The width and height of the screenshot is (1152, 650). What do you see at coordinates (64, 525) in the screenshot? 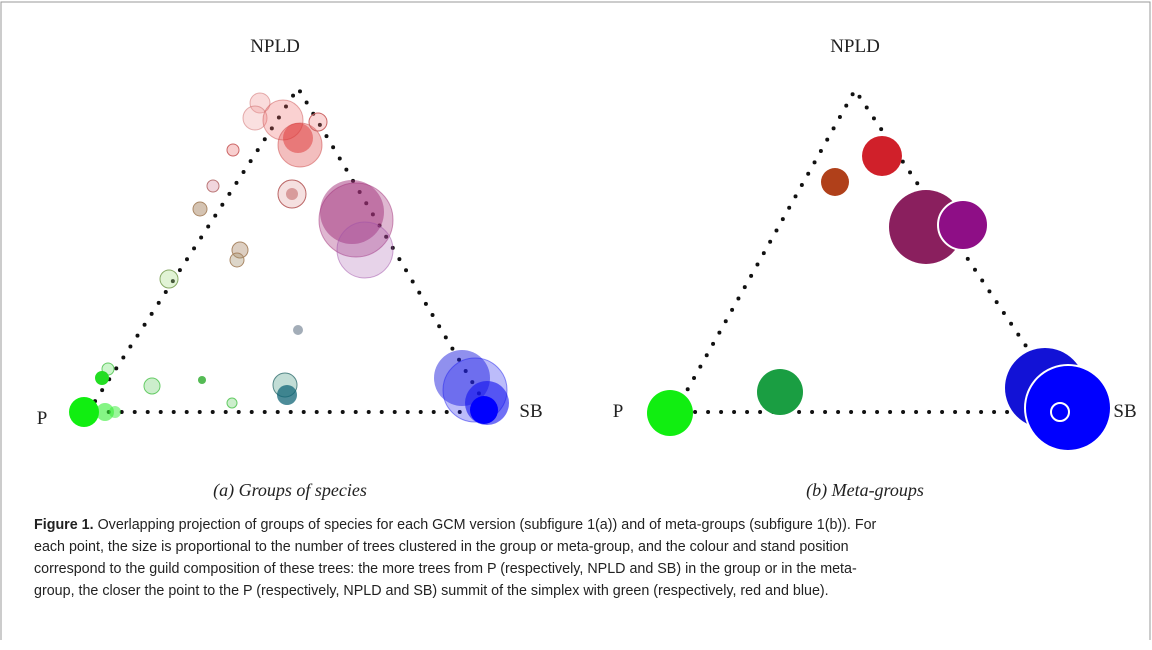
I see `caption-label: Figure 1.` at bounding box center [64, 525].